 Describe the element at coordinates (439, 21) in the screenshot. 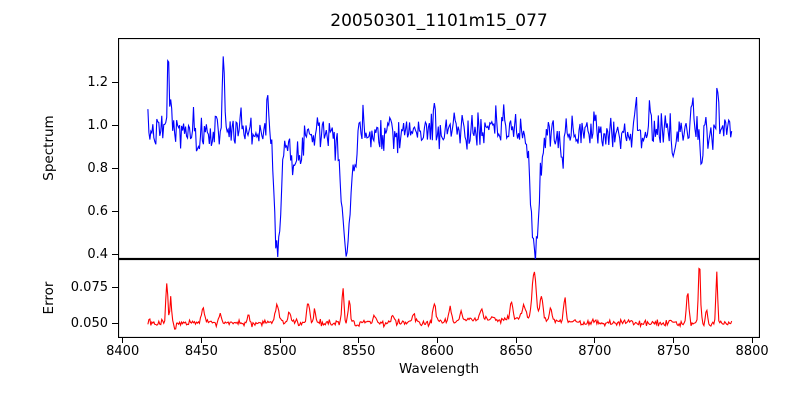

I see `chart-title: 20050301_1101m15_077` at that location.